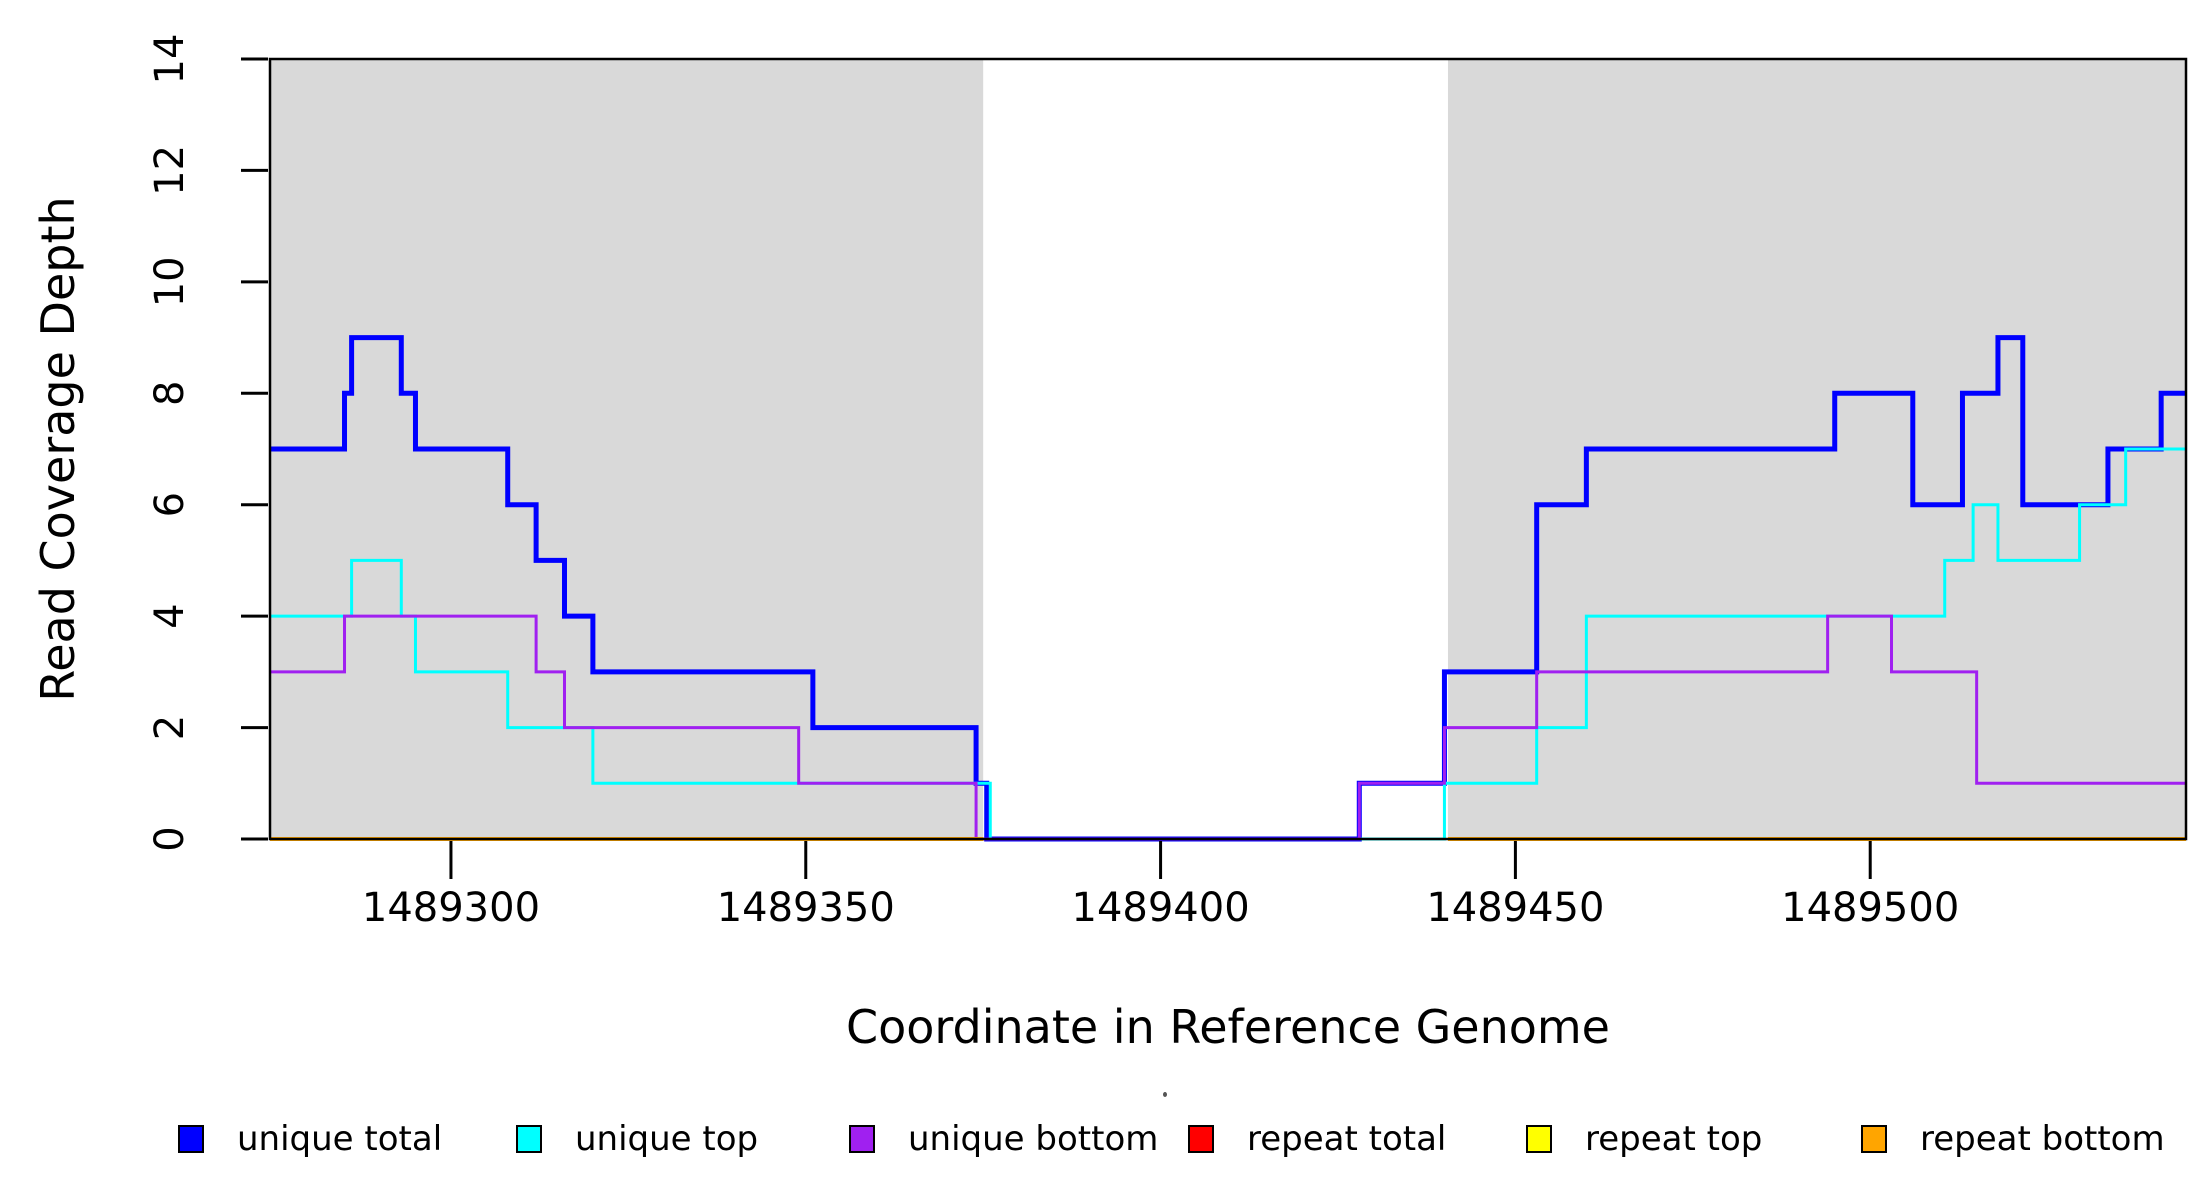 This screenshot has height=1200, width=2200. I want to click on legend-swatch-repeat-total, so click(1201, 1139).